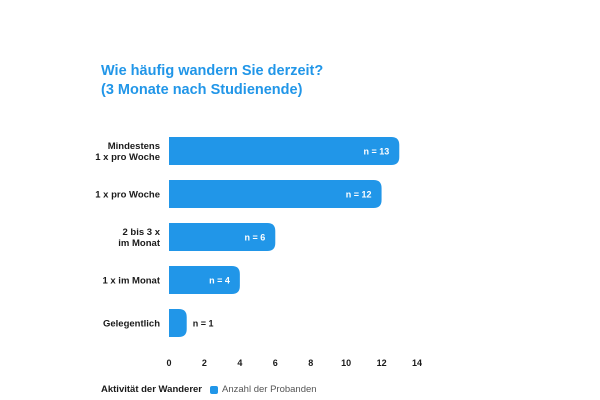  I want to click on x-tick-label: 8, so click(310, 363).